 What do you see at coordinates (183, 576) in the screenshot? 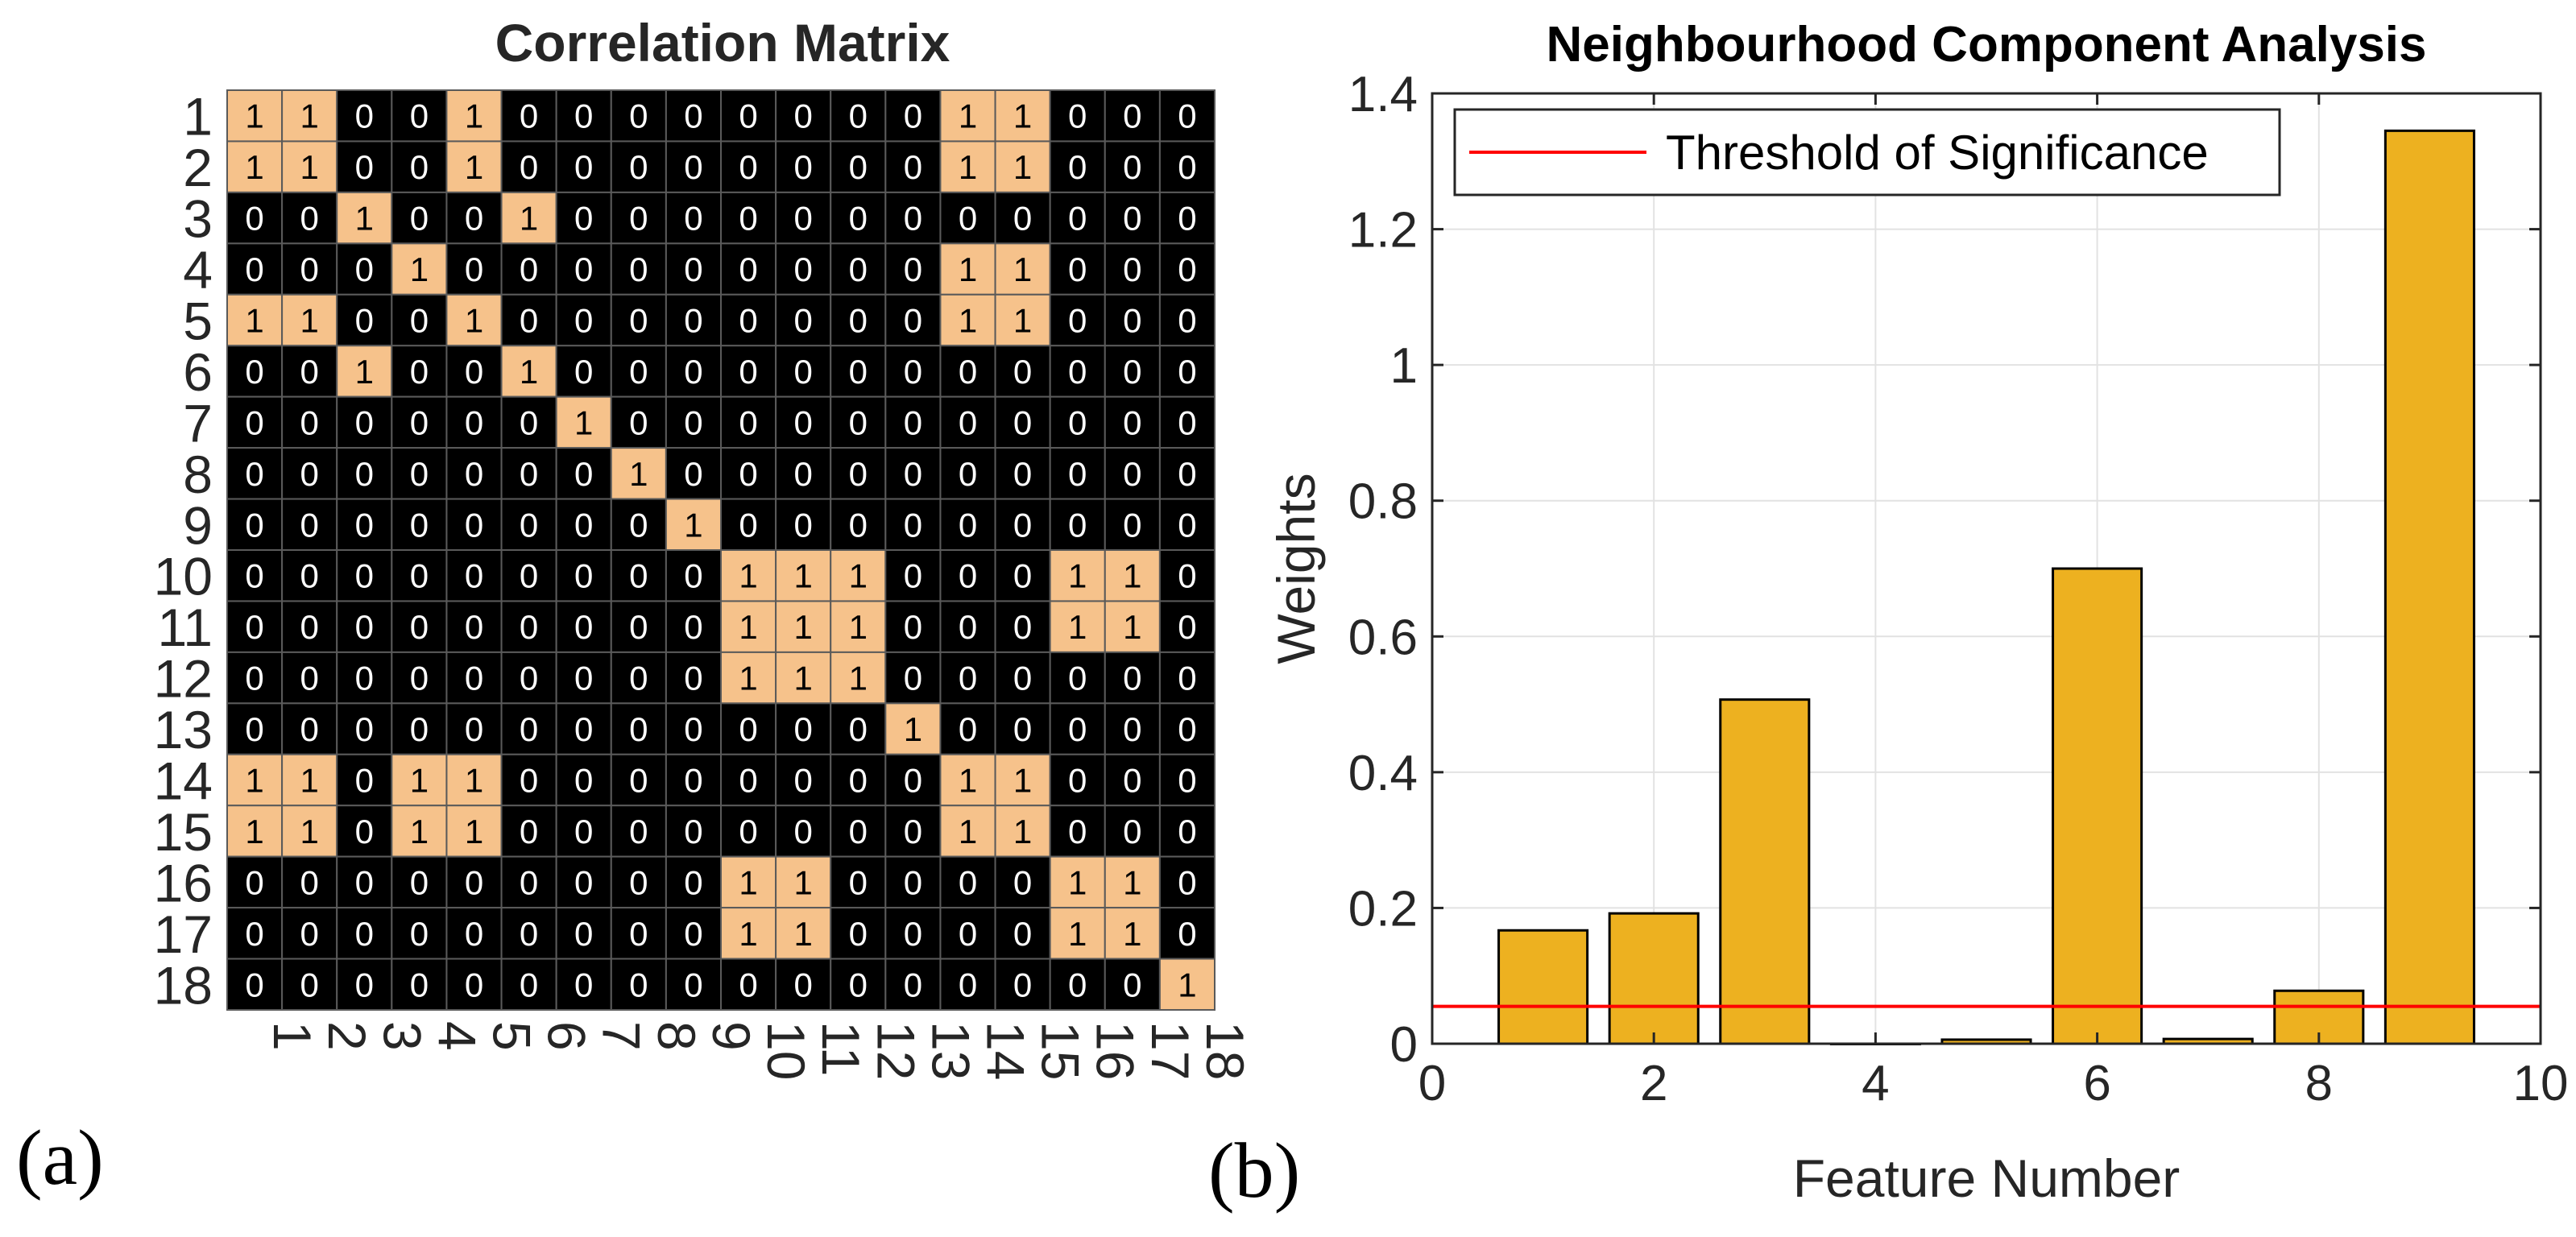
I see `matrix-row-label: 10` at bounding box center [183, 576].